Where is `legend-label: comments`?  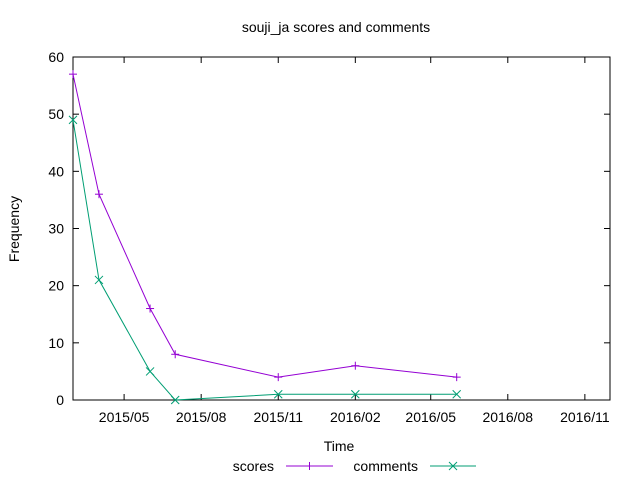 legend-label: comments is located at coordinates (385, 466).